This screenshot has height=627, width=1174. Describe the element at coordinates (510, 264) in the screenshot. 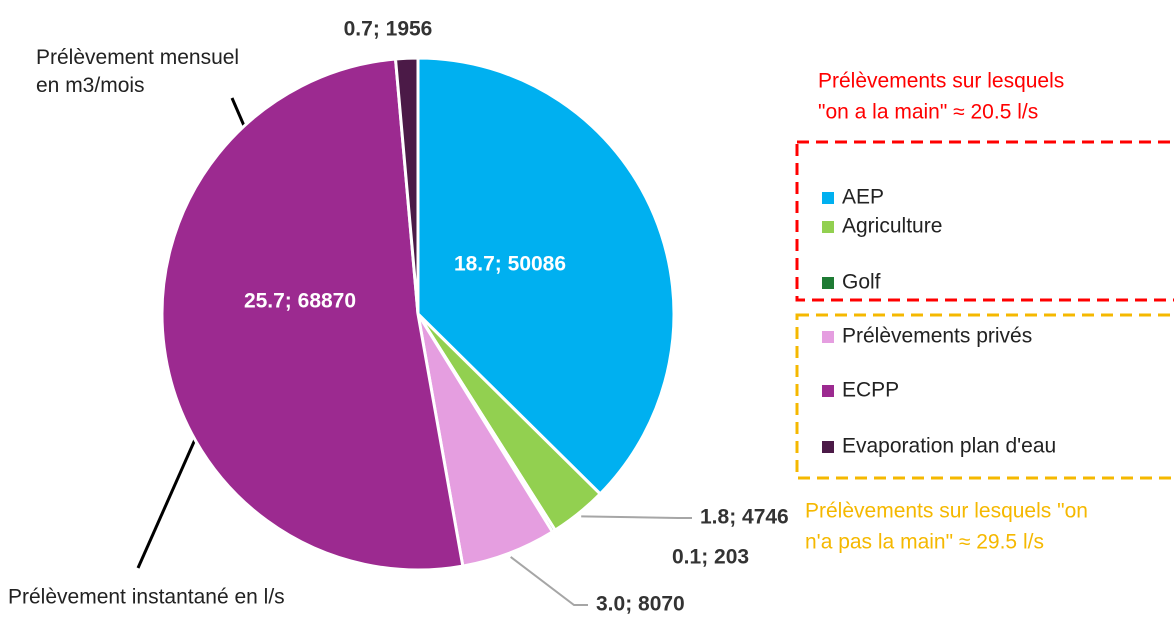

I see `data-label: 18.7; 50086` at that location.